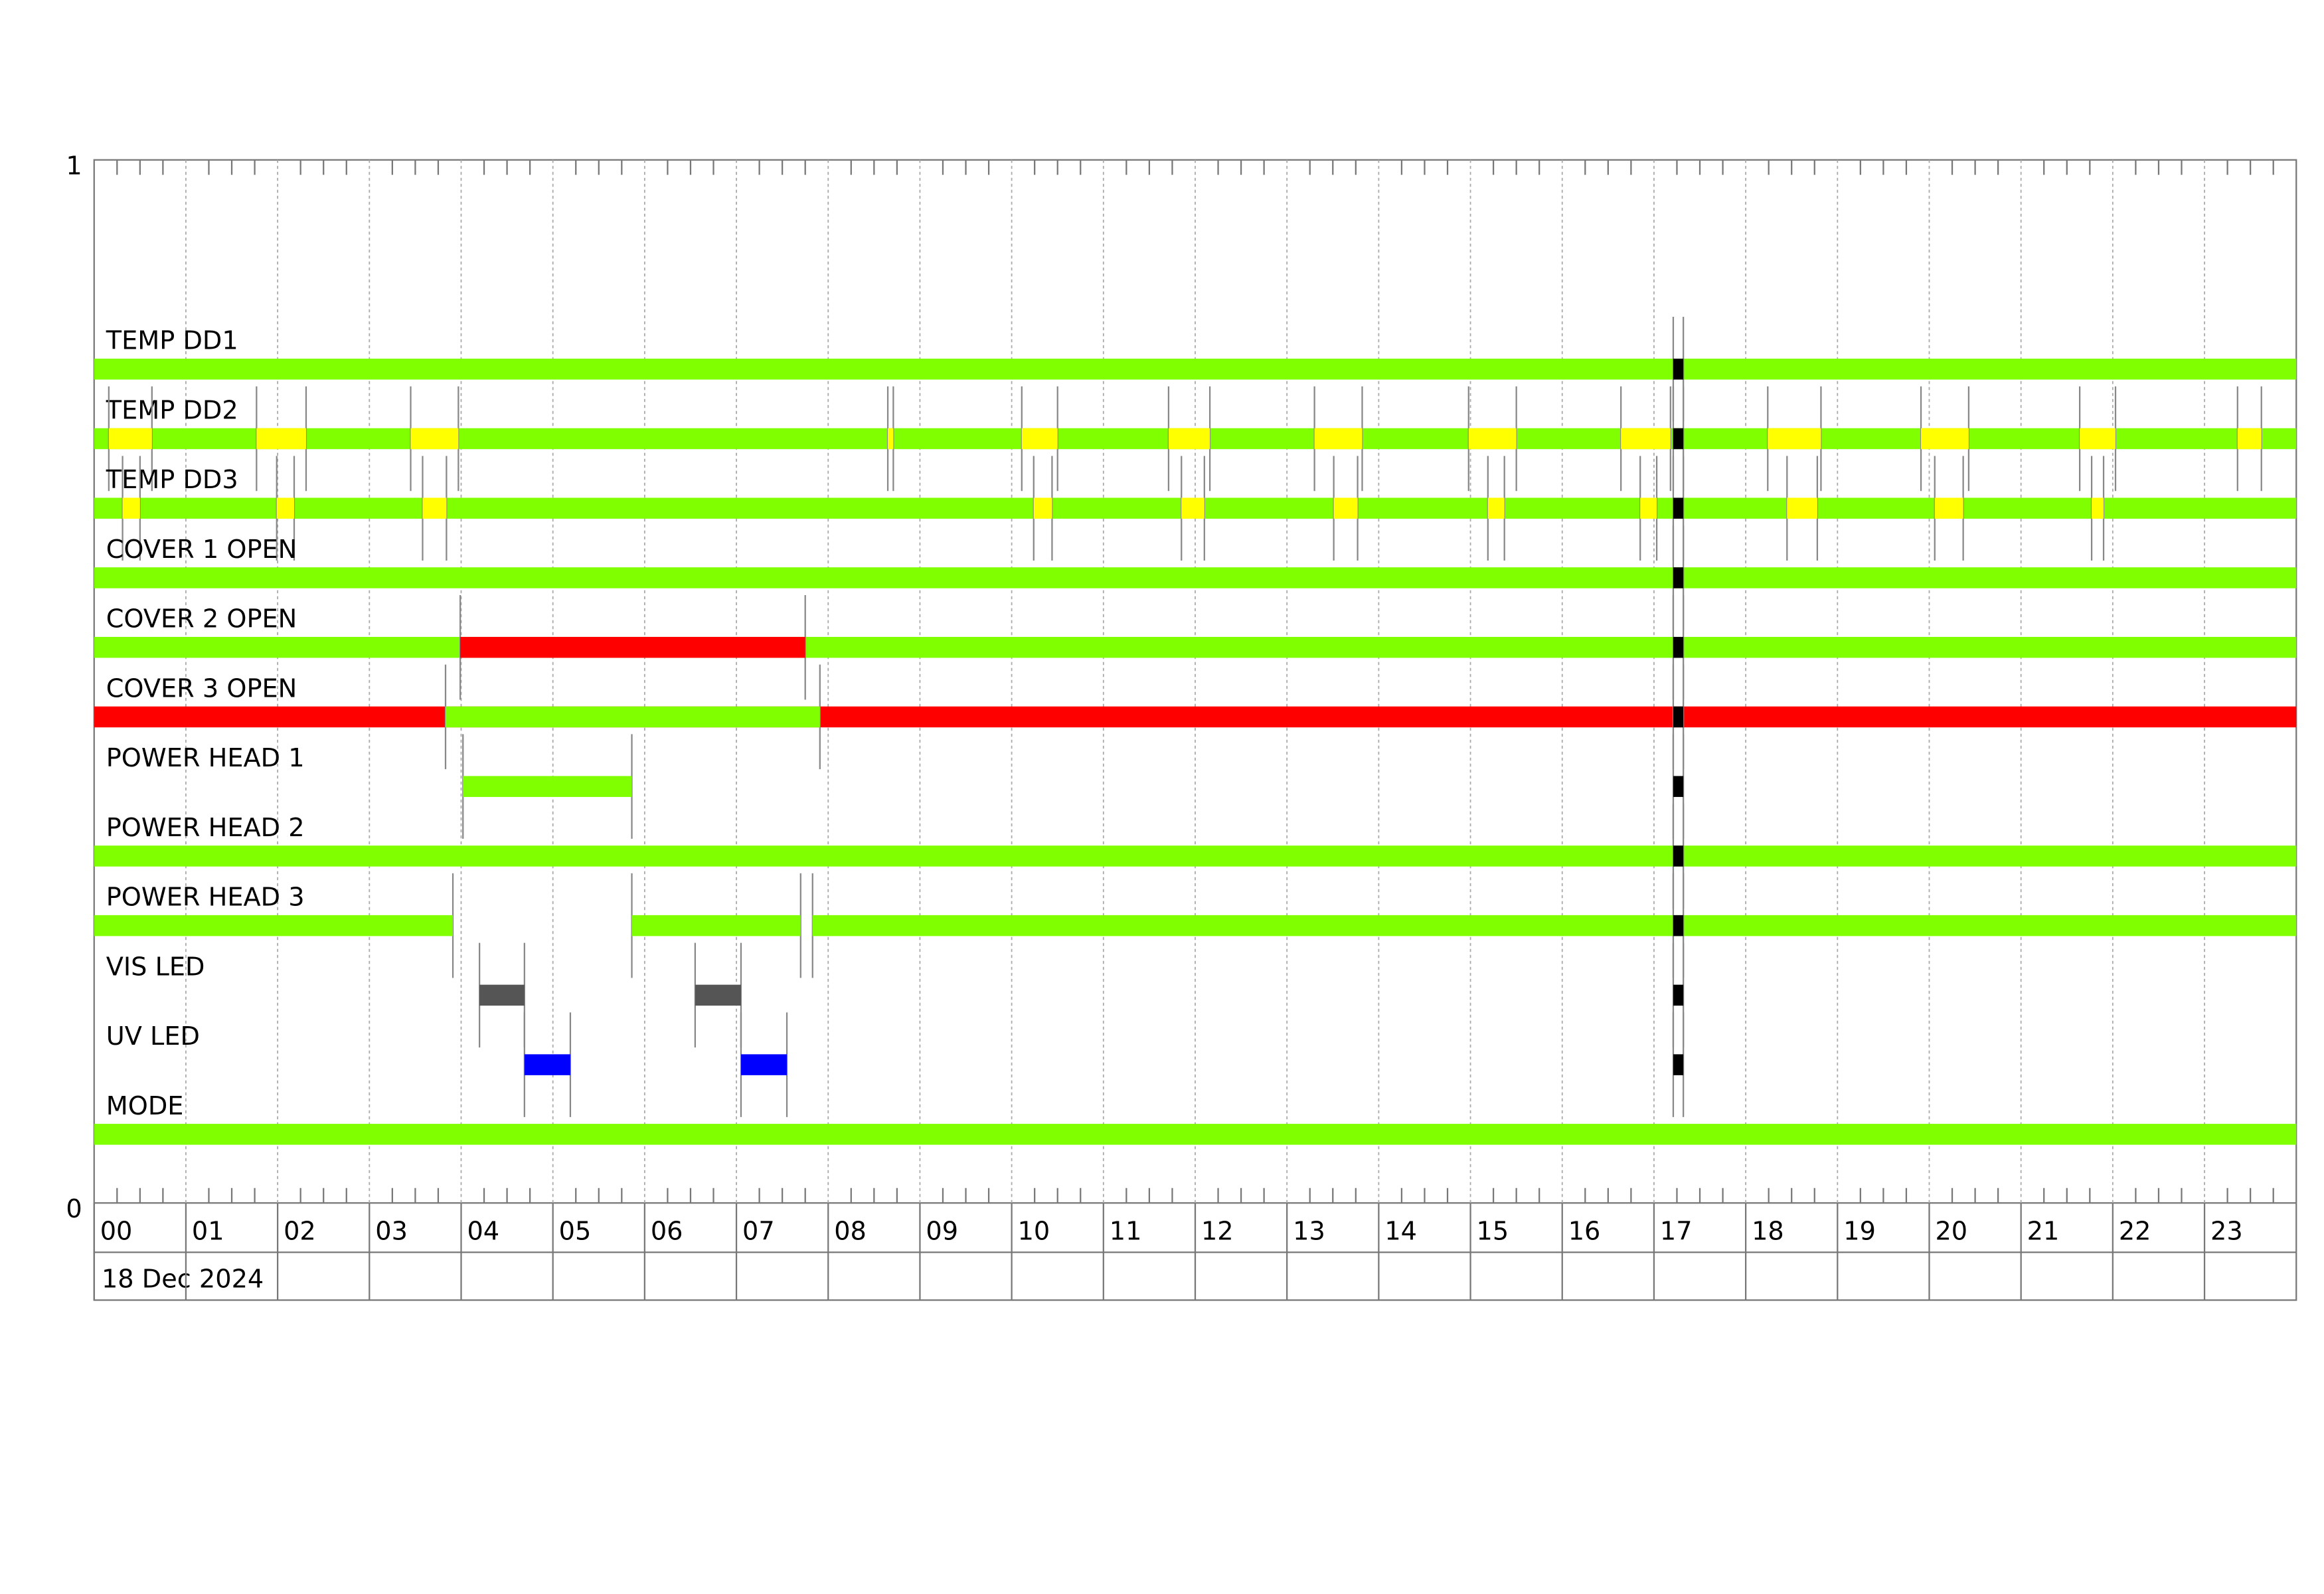 The image size is (2324, 1594). What do you see at coordinates (1493, 1232) in the screenshot?
I see `x-tick-label: 15` at bounding box center [1493, 1232].